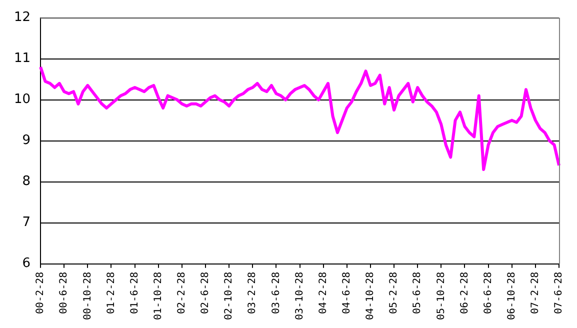 This screenshot has width=577, height=328. What do you see at coordinates (22, 100) in the screenshot?
I see `y-tick-label: 10` at bounding box center [22, 100].